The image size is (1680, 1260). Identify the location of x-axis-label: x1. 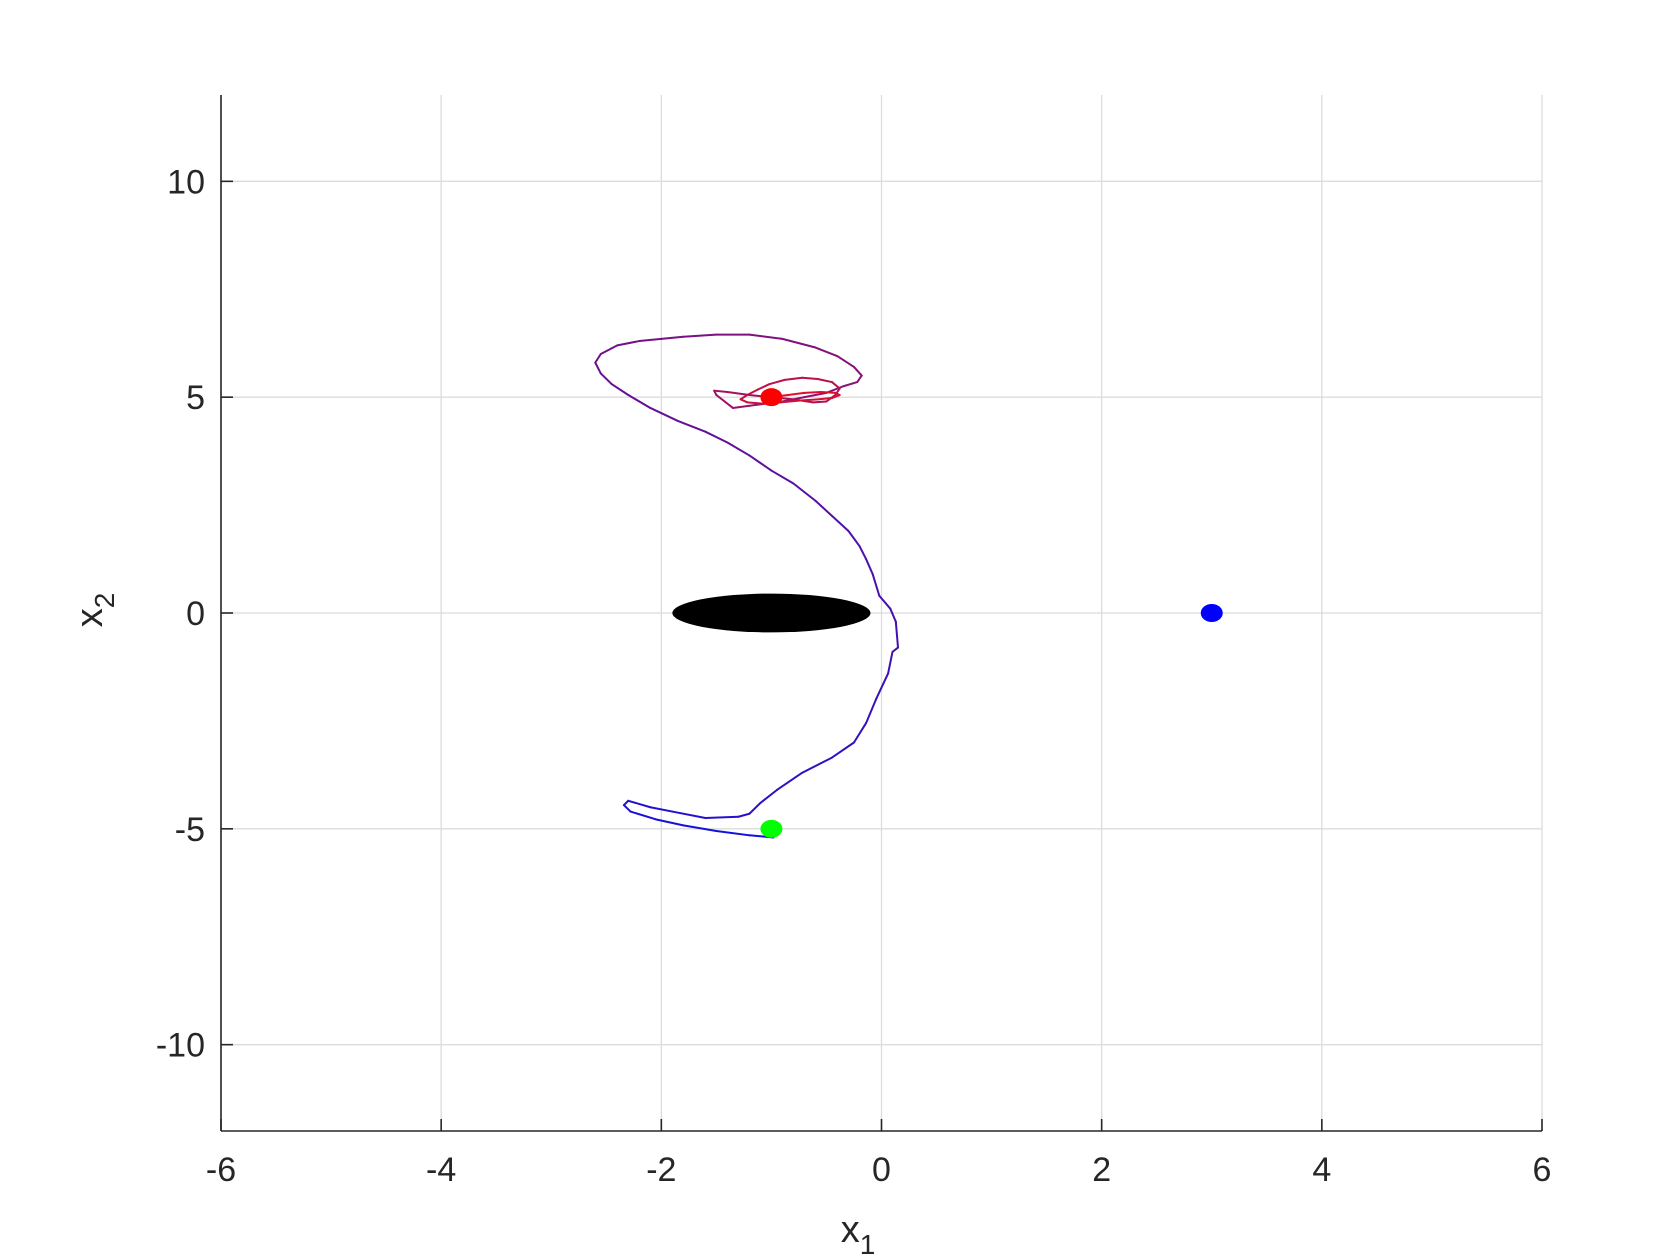
(858, 1234).